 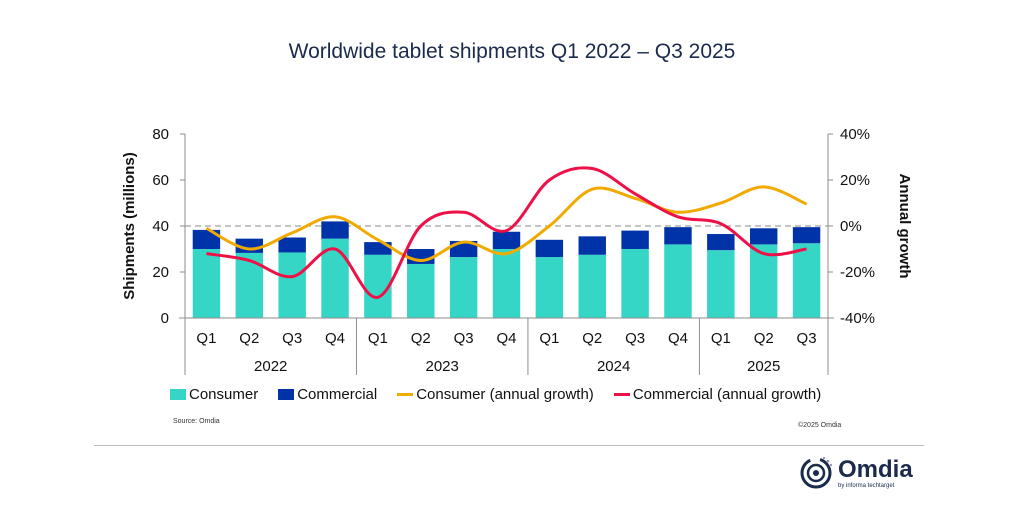 What do you see at coordinates (857, 318) in the screenshot?
I see `y2-tick-label: -40%` at bounding box center [857, 318].